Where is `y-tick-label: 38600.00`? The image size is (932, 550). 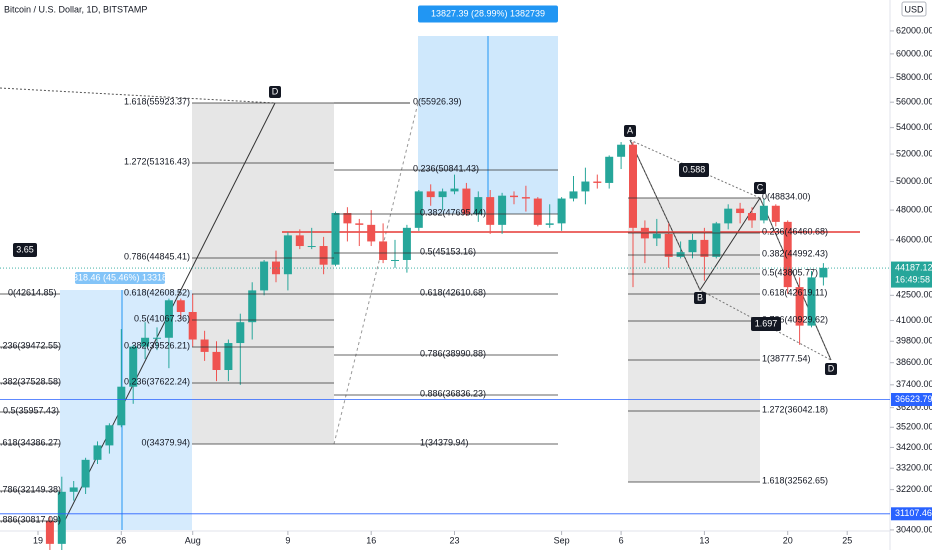 y-tick-label: 38600.00 is located at coordinates (914, 362).